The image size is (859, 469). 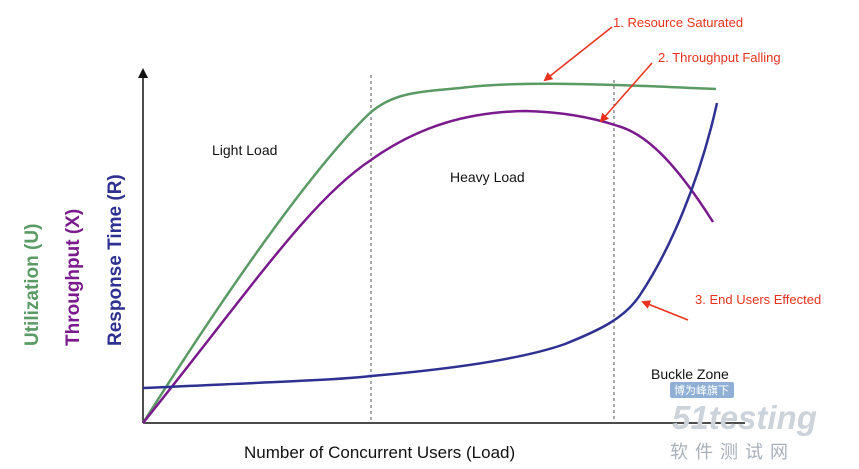 I want to click on heavy-load-label: Heavy Load, so click(x=487, y=177).